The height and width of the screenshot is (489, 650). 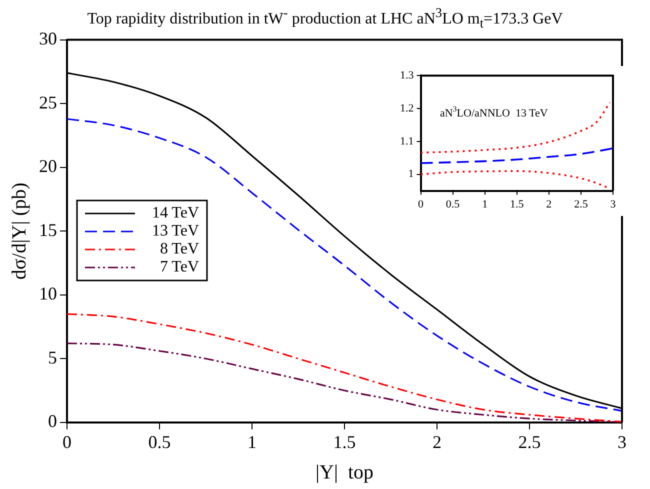 I want to click on legend-label: 8 TeV, so click(x=180, y=249).